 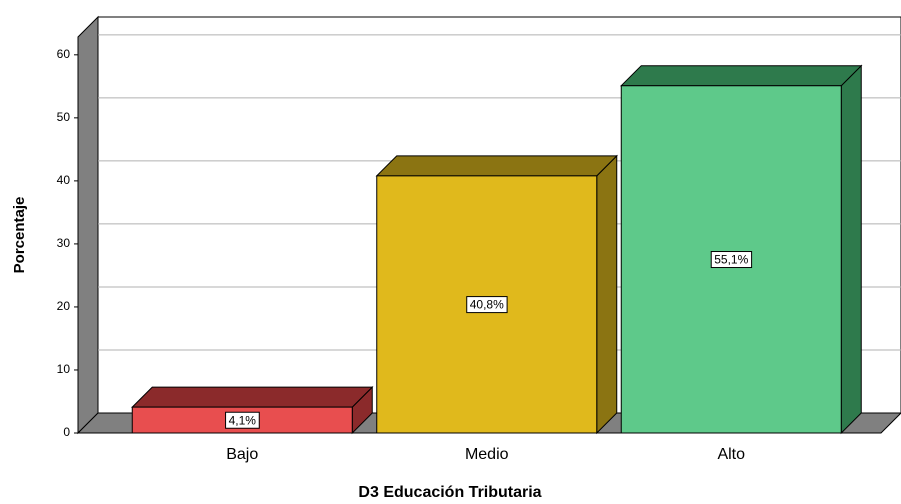 What do you see at coordinates (19, 235) in the screenshot?
I see `y-axis-label: Porcentaje` at bounding box center [19, 235].